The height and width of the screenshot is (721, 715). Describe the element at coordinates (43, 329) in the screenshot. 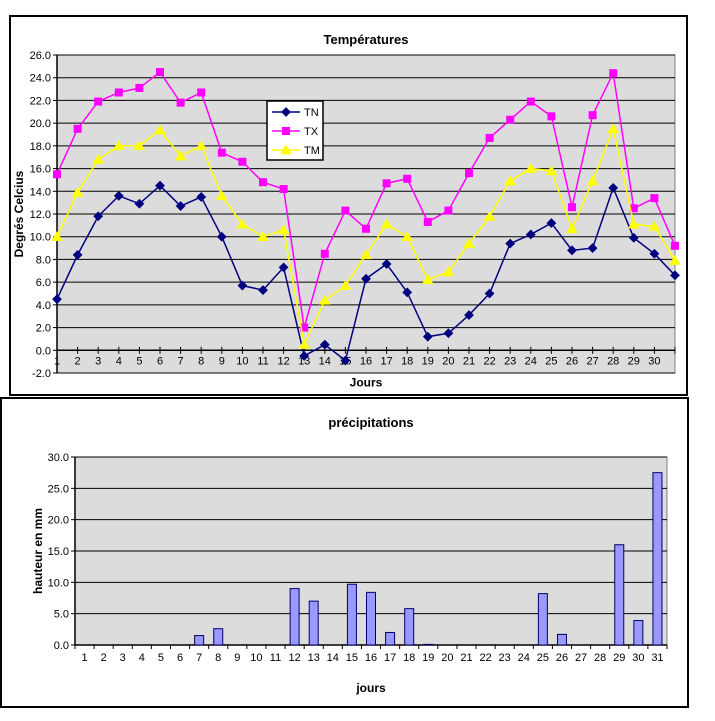

I see `y-tick-label: 2.0` at that location.